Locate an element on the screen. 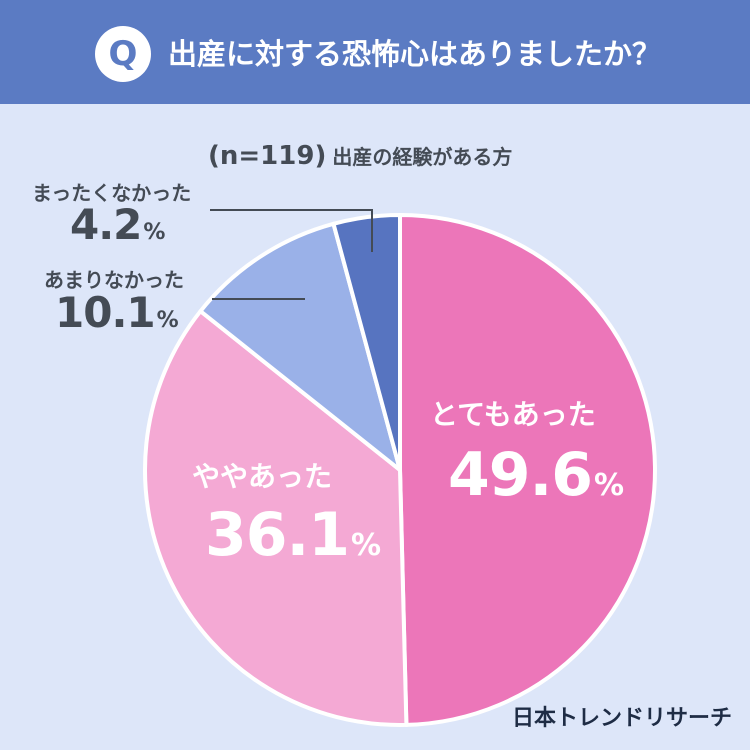 Image resolution: width=750 pixels, height=750 pixels. slice-value-とてもあった: 49.6% is located at coordinates (536, 475).